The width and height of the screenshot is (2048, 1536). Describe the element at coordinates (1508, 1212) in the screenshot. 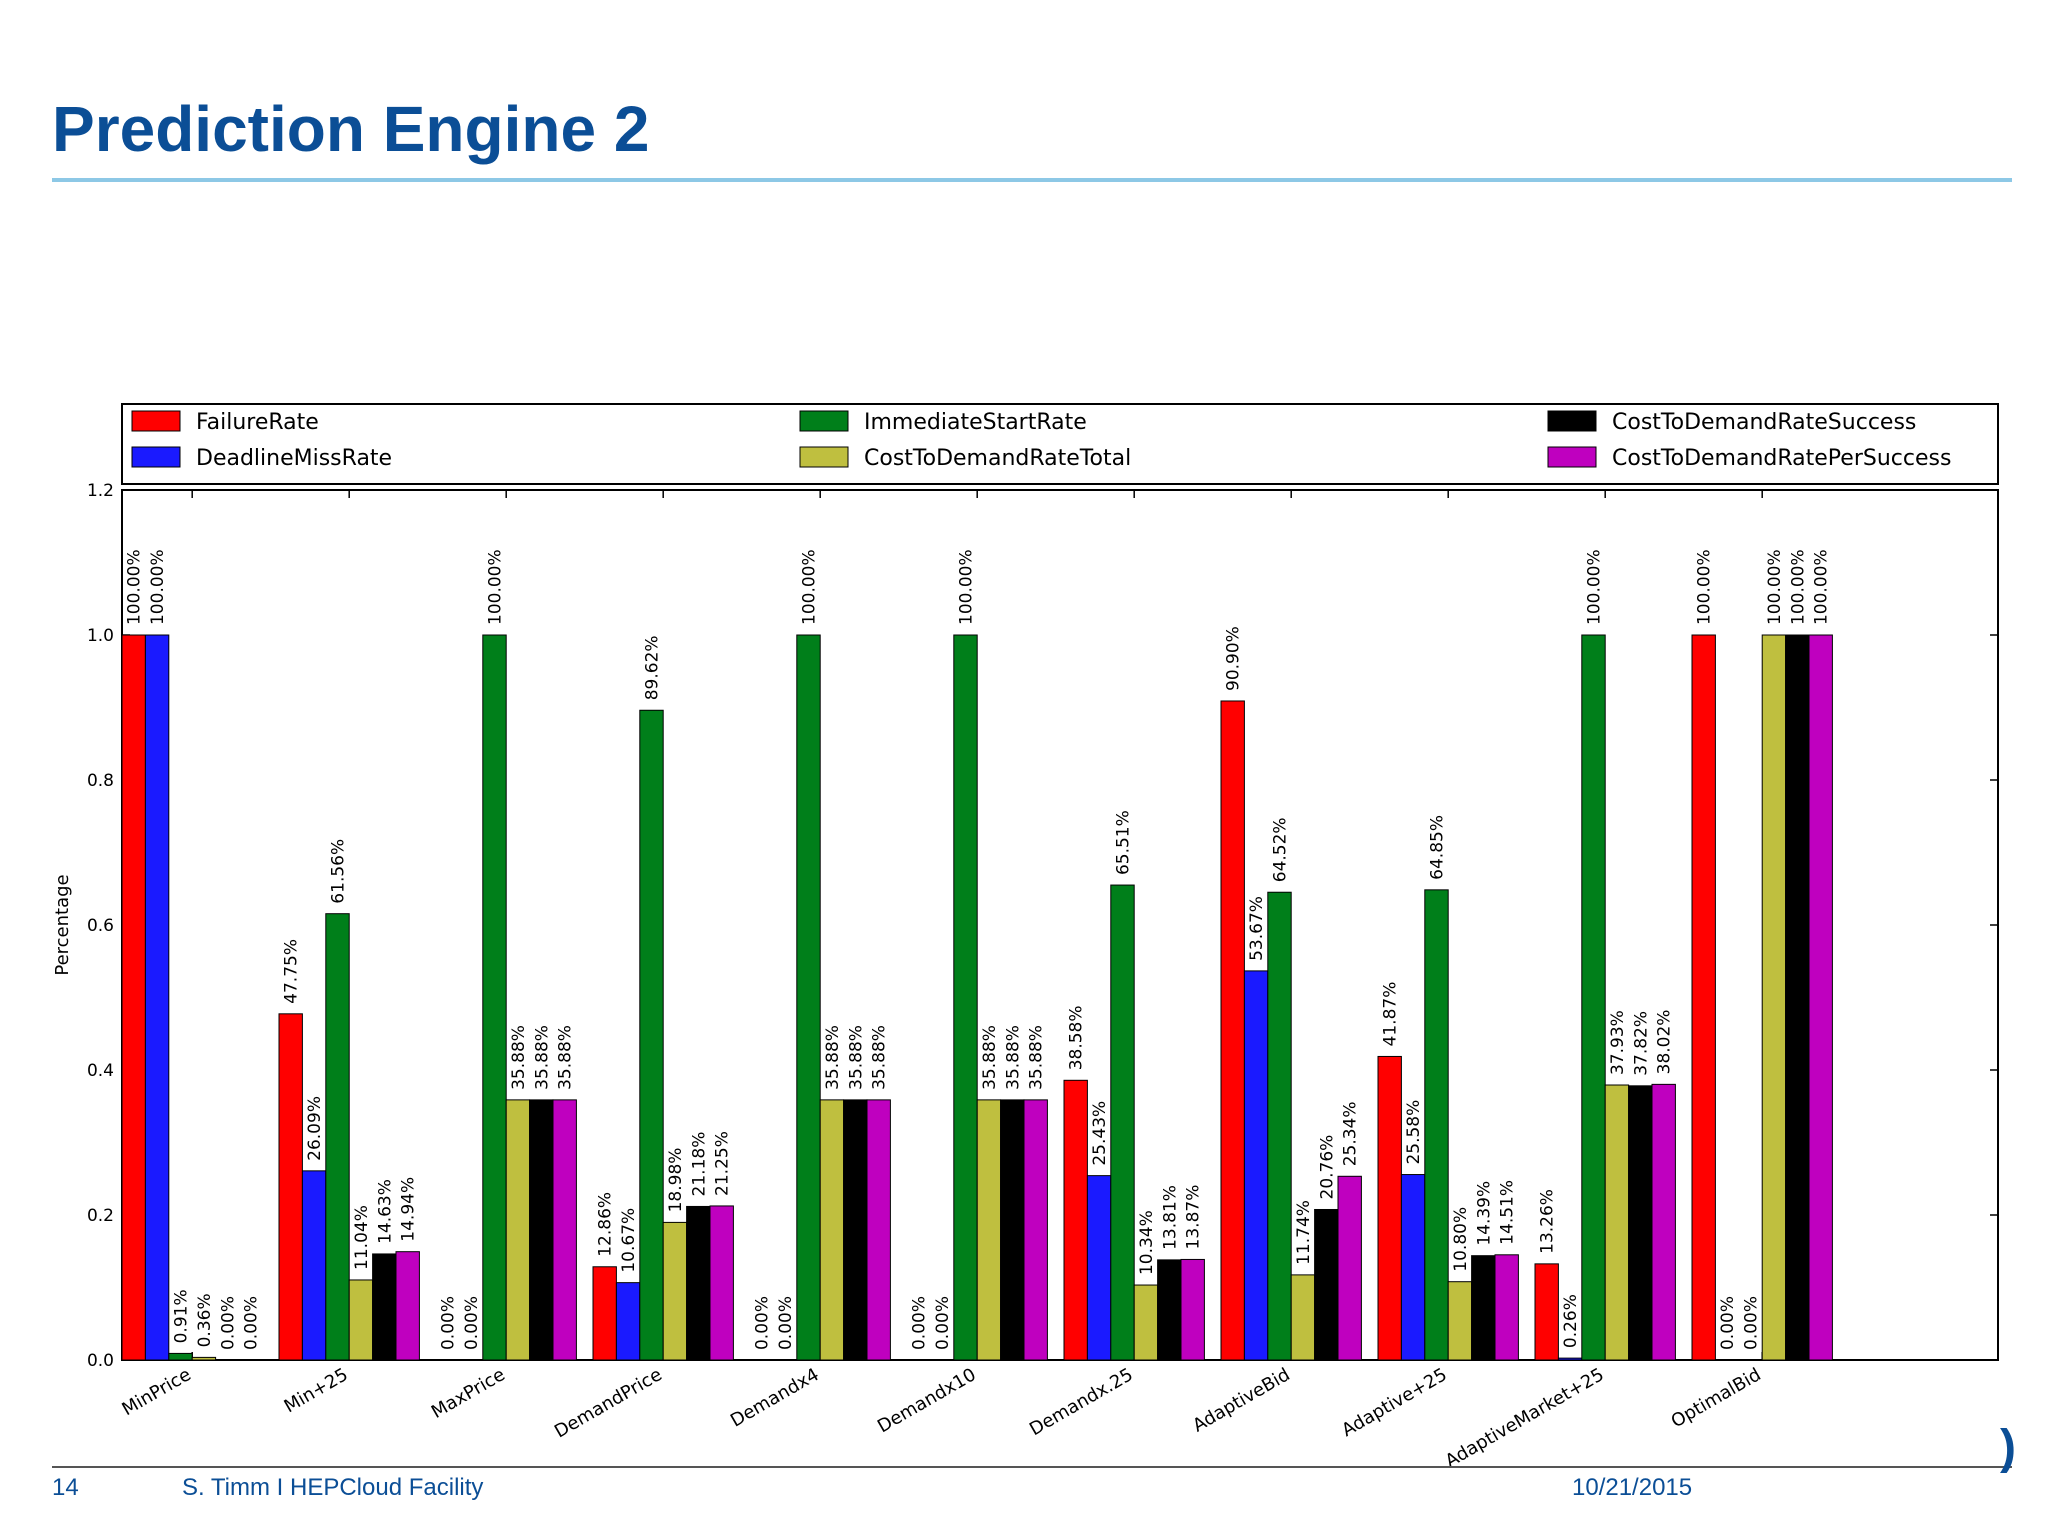

I see `data-label-costtodemandratepersuccess-adaptive-25: 14.51%` at that location.